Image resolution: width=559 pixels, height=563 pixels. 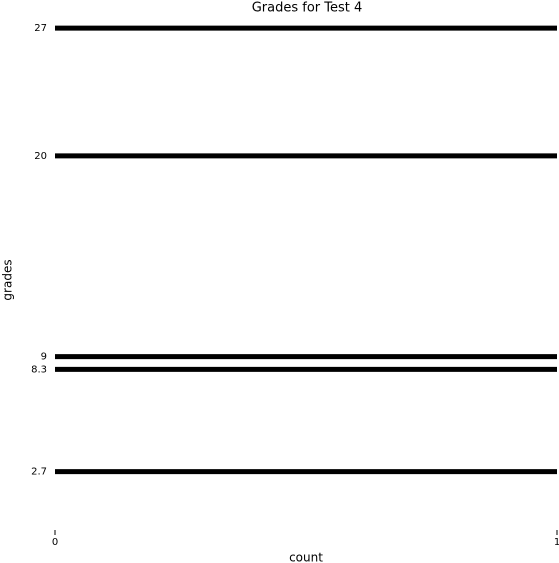 I want to click on y-tick-label: 9, so click(x=44, y=357).